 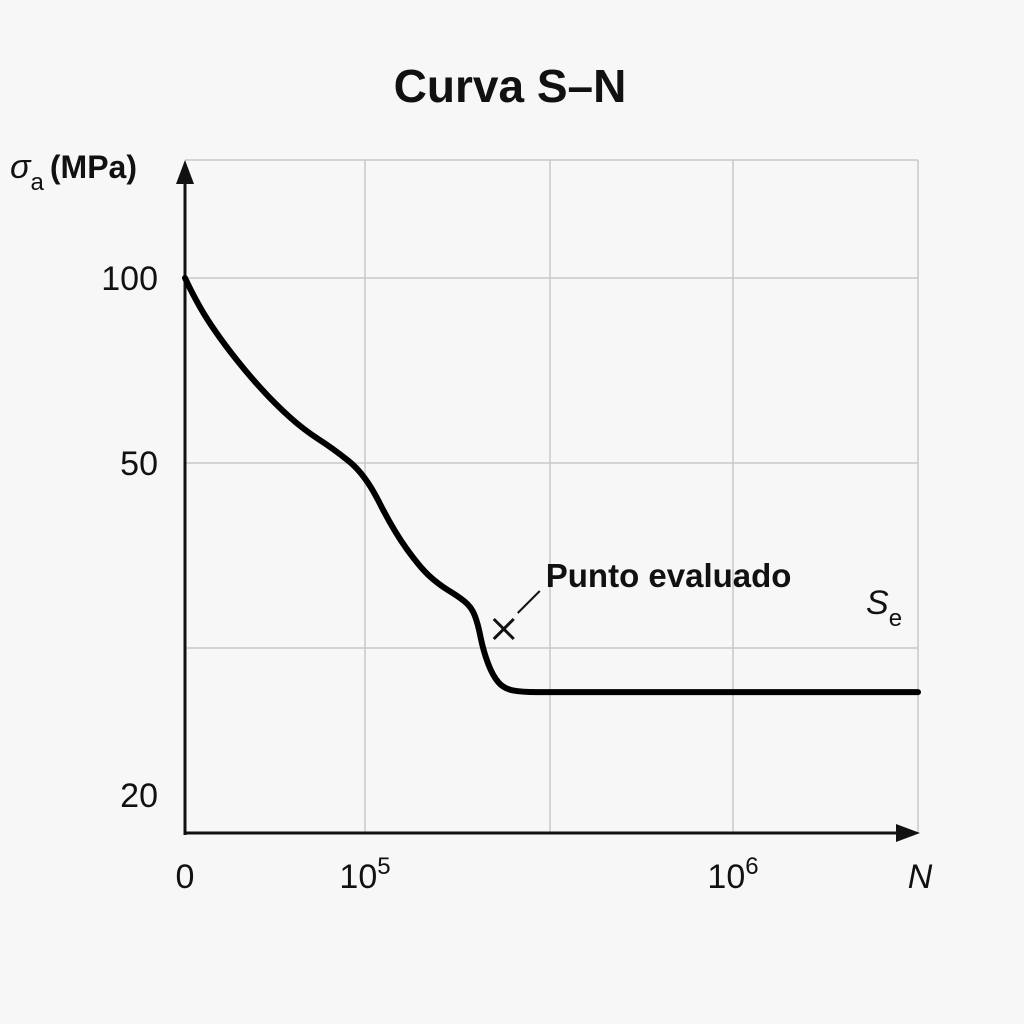 I want to click on svg-text: Se, so click(x=884, y=608).